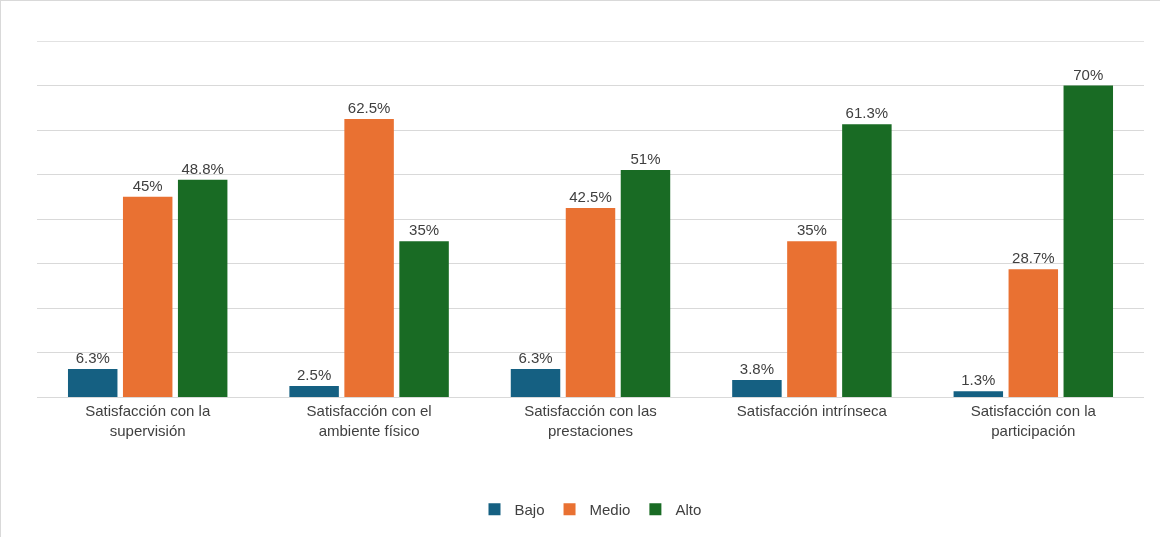  What do you see at coordinates (688, 510) in the screenshot?
I see `legend-label: Alto` at bounding box center [688, 510].